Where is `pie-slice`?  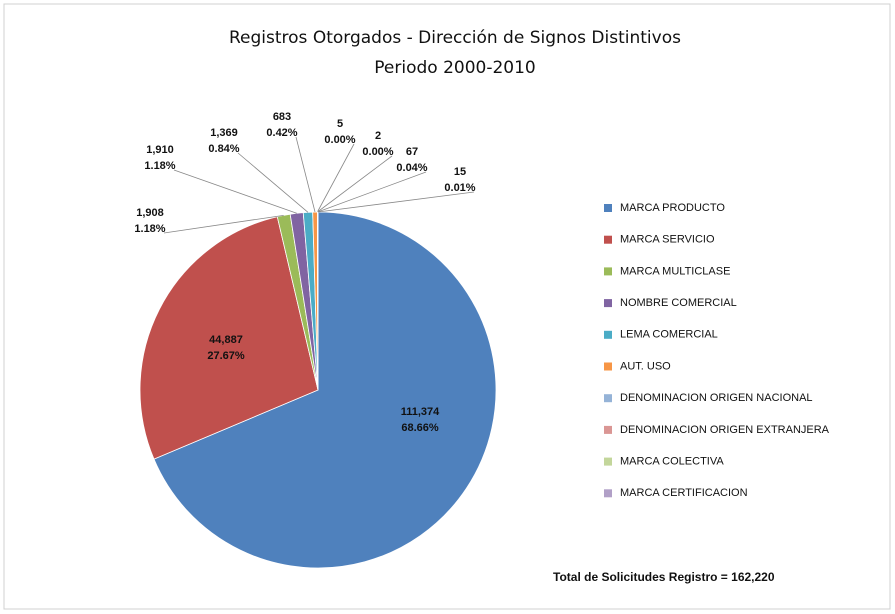 pie-slice is located at coordinates (229, 338).